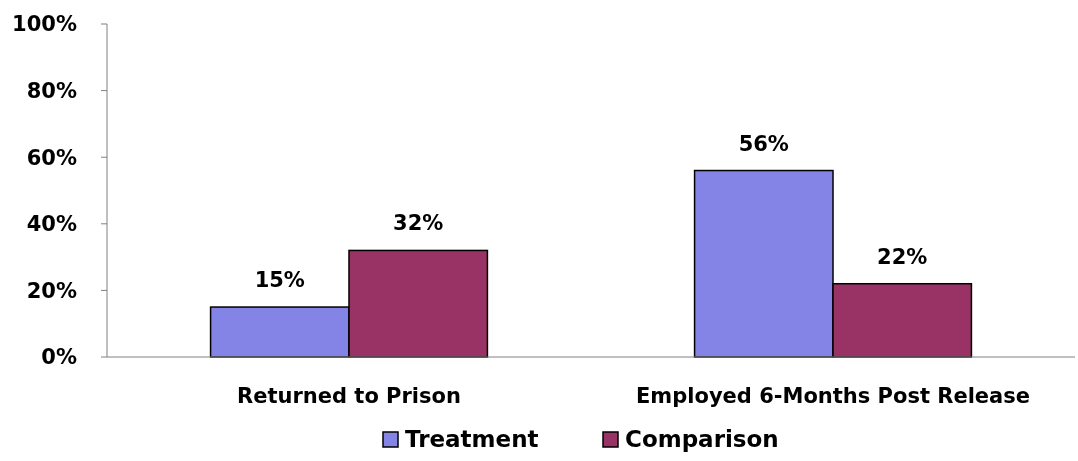  What do you see at coordinates (51, 90) in the screenshot?
I see `y-tick-label: 80%` at bounding box center [51, 90].